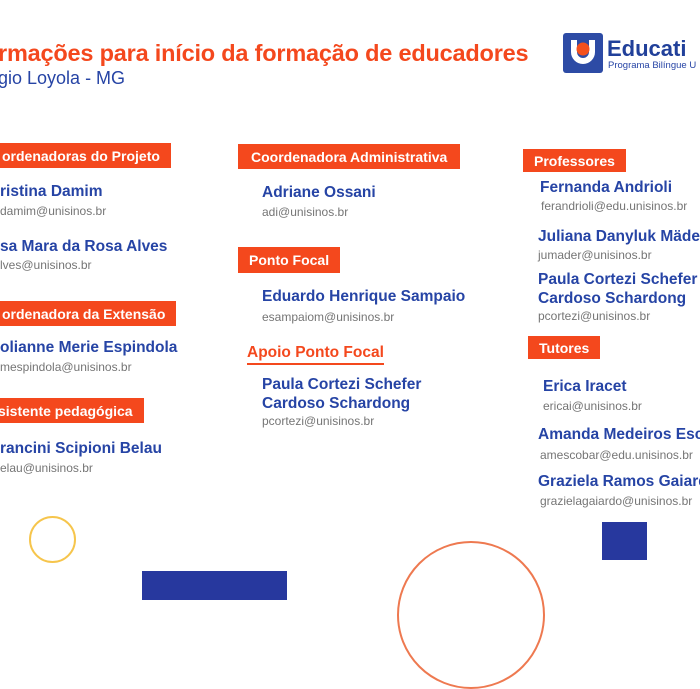  Describe the element at coordinates (595, 255) in the screenshot. I see `person-email: jumader@unisinos.br` at that location.